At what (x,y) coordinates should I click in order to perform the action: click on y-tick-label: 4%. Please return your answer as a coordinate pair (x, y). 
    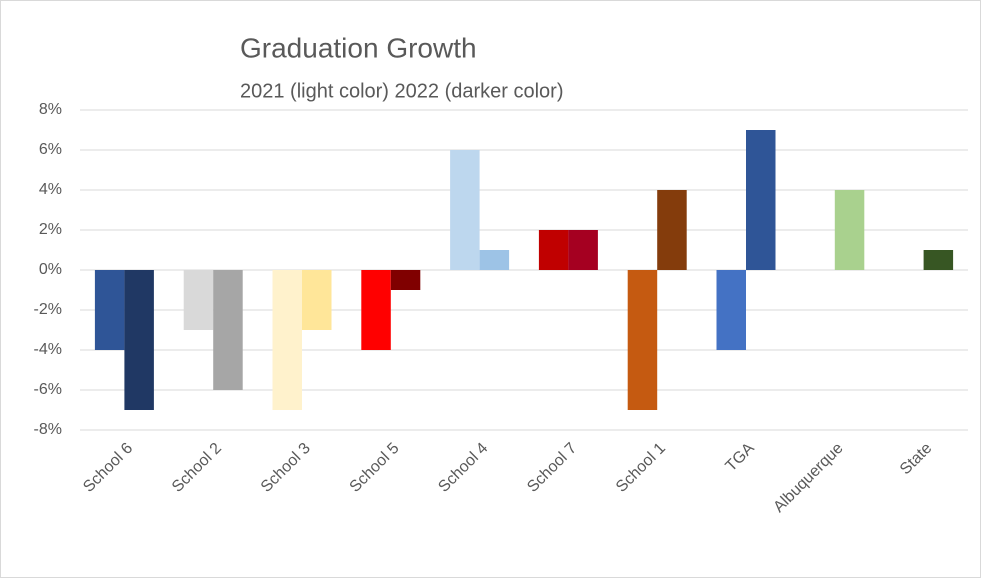
    Looking at the image, I should click on (50, 189).